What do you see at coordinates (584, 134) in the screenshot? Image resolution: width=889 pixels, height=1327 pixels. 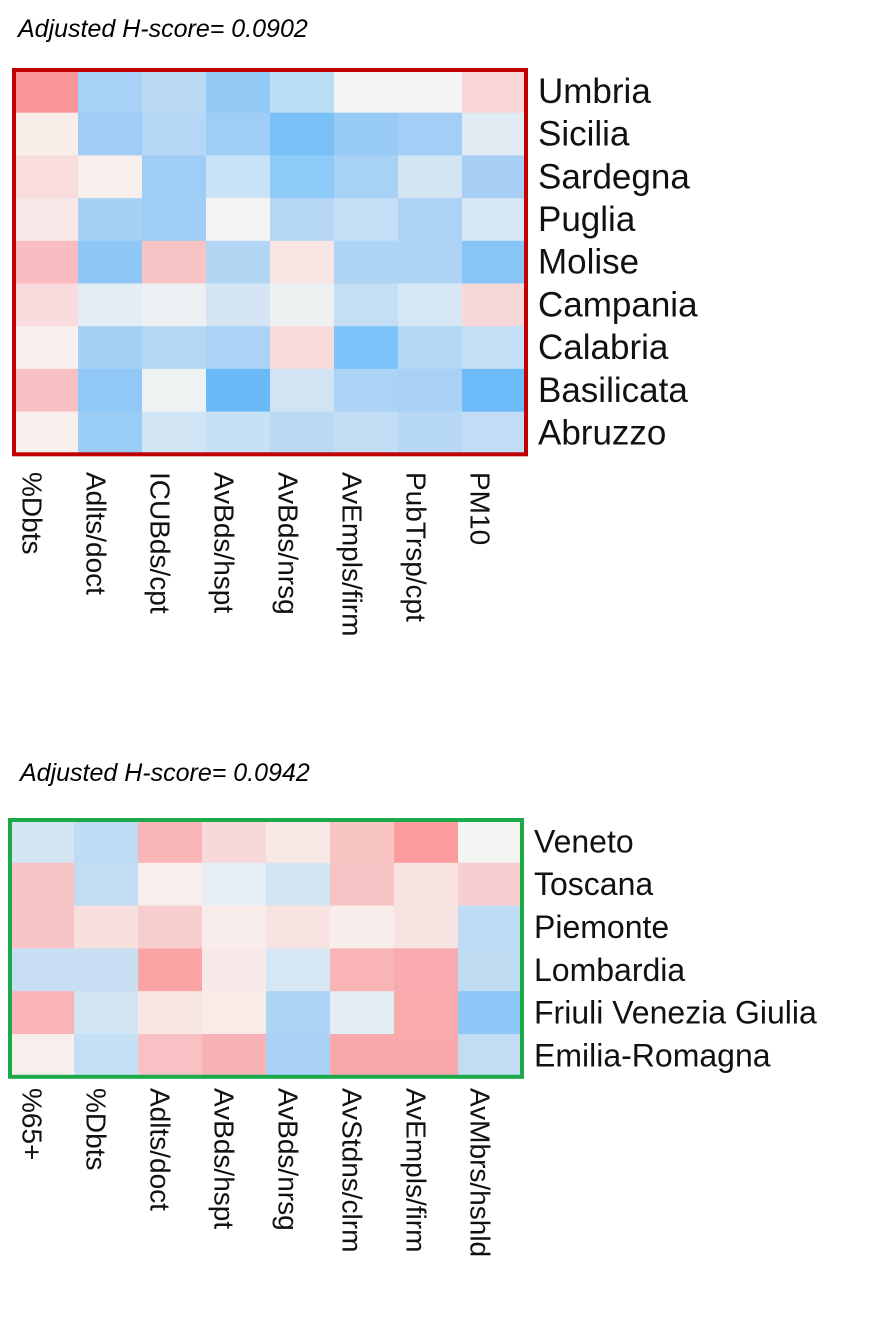 I see `row-label: Sicilia` at bounding box center [584, 134].